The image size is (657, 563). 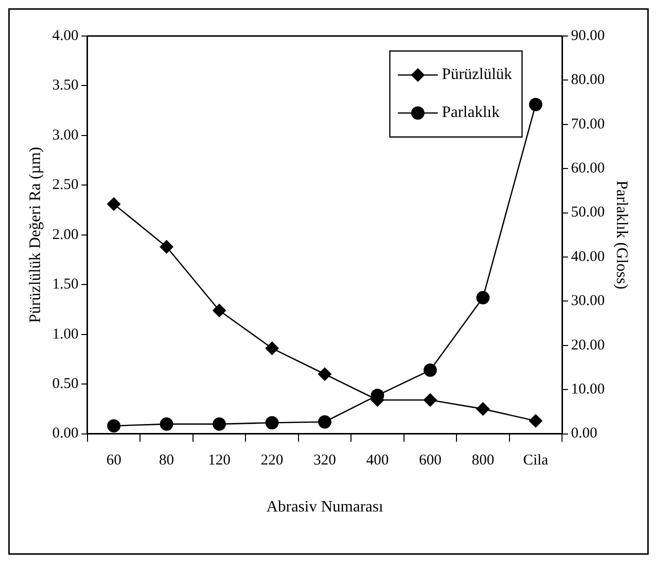 What do you see at coordinates (588, 124) in the screenshot?
I see `y2-tick-label: 70.00` at bounding box center [588, 124].